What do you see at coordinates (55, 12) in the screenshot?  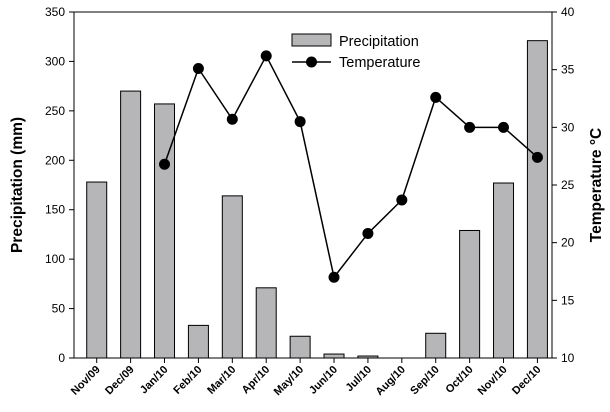 I see `left-tick-label: 350` at bounding box center [55, 12].